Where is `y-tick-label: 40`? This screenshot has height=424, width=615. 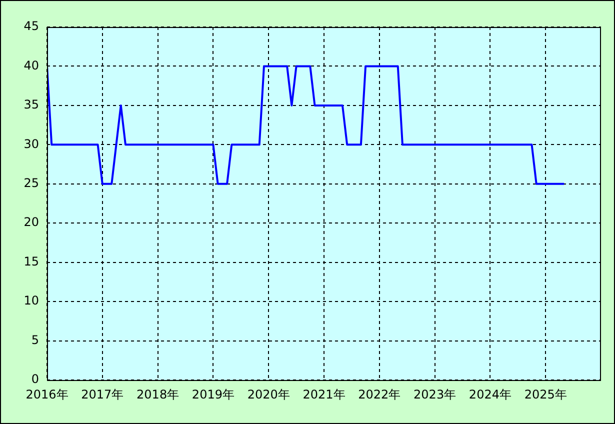
y-tick-label: 40 is located at coordinates (31, 65).